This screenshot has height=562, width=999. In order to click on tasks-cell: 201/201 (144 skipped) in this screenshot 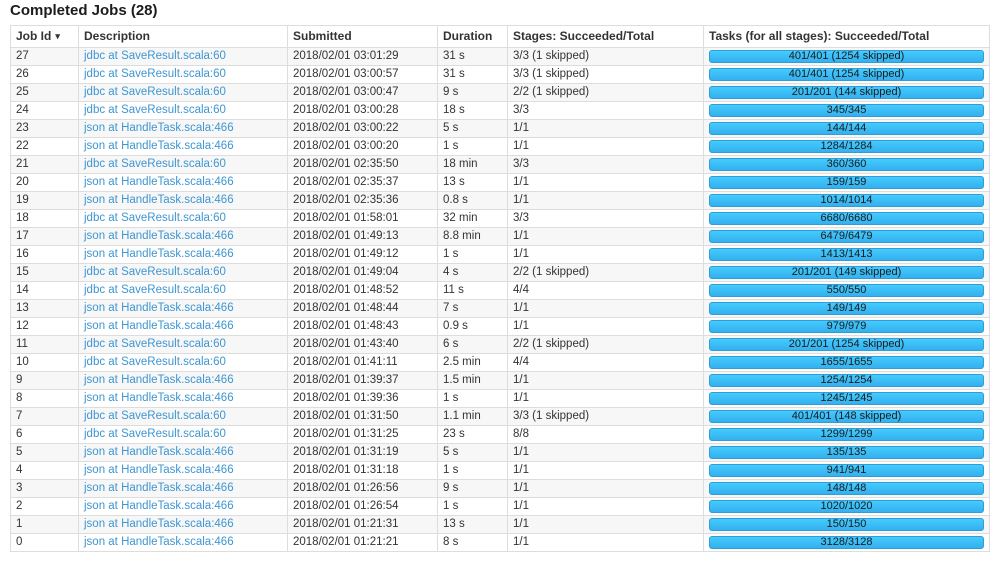, I will do `click(846, 92)`.